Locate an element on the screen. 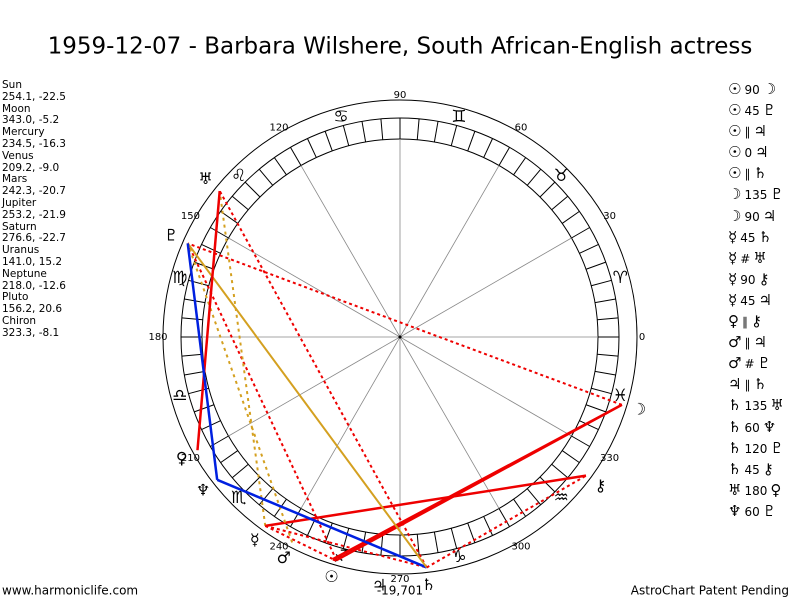 This screenshot has height=600, width=800. zodiac-sign: ♑ is located at coordinates (458, 557).